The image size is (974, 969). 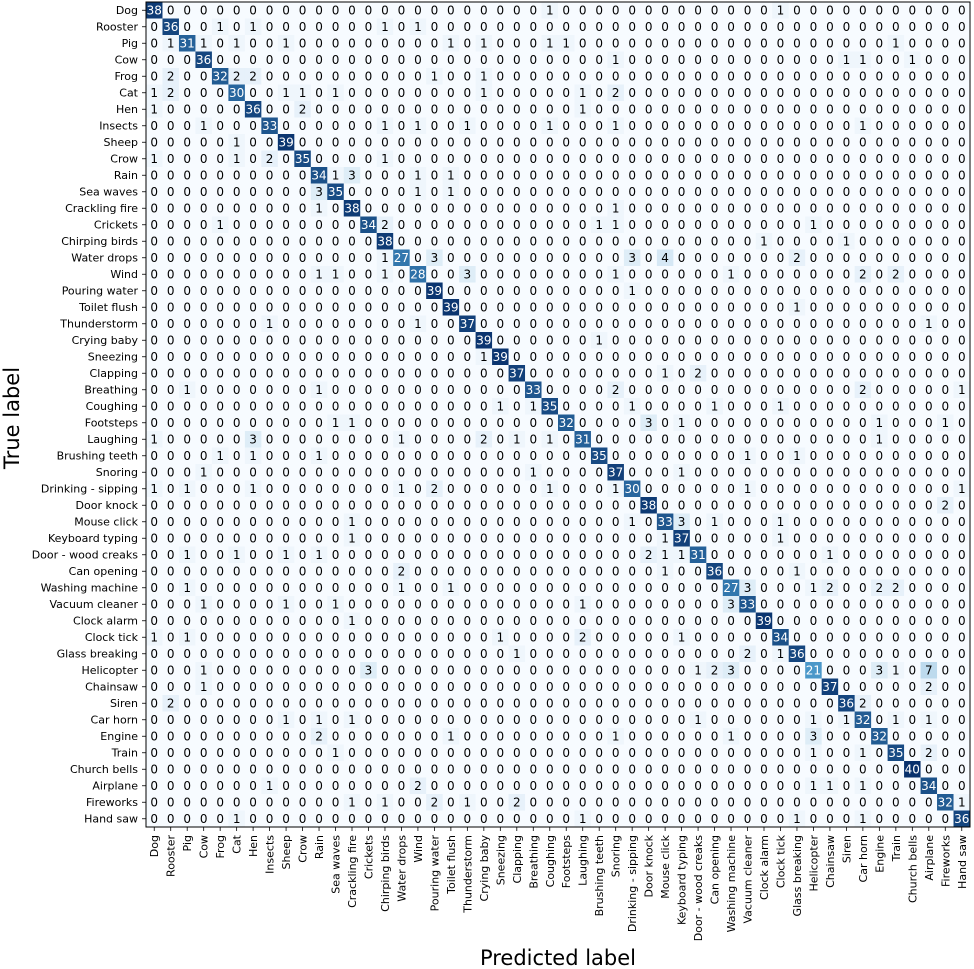 I want to click on cell-value: 37, so click(x=829, y=687).